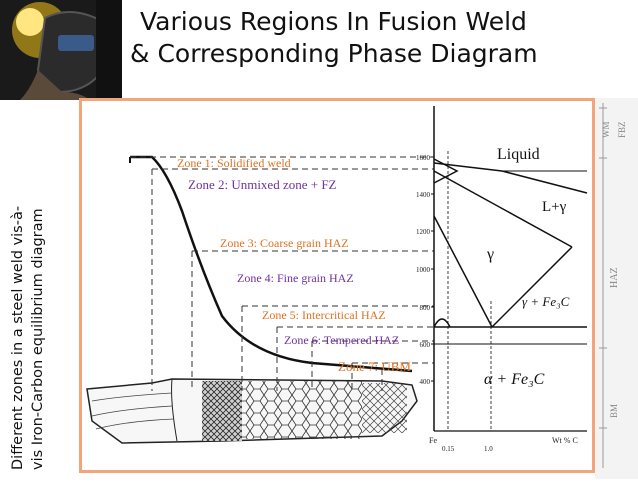 Image resolution: width=638 pixels, height=483 pixels. I want to click on title-line-1: Various Regions In Fusion Weld, so click(333, 21).